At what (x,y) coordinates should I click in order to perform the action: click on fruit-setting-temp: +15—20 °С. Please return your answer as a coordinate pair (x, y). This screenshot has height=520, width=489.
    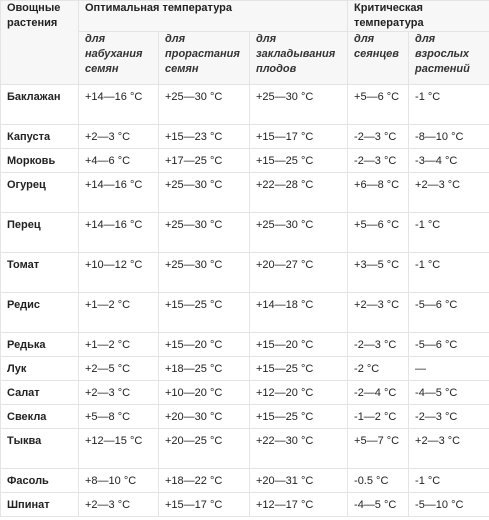
    Looking at the image, I should click on (298, 344).